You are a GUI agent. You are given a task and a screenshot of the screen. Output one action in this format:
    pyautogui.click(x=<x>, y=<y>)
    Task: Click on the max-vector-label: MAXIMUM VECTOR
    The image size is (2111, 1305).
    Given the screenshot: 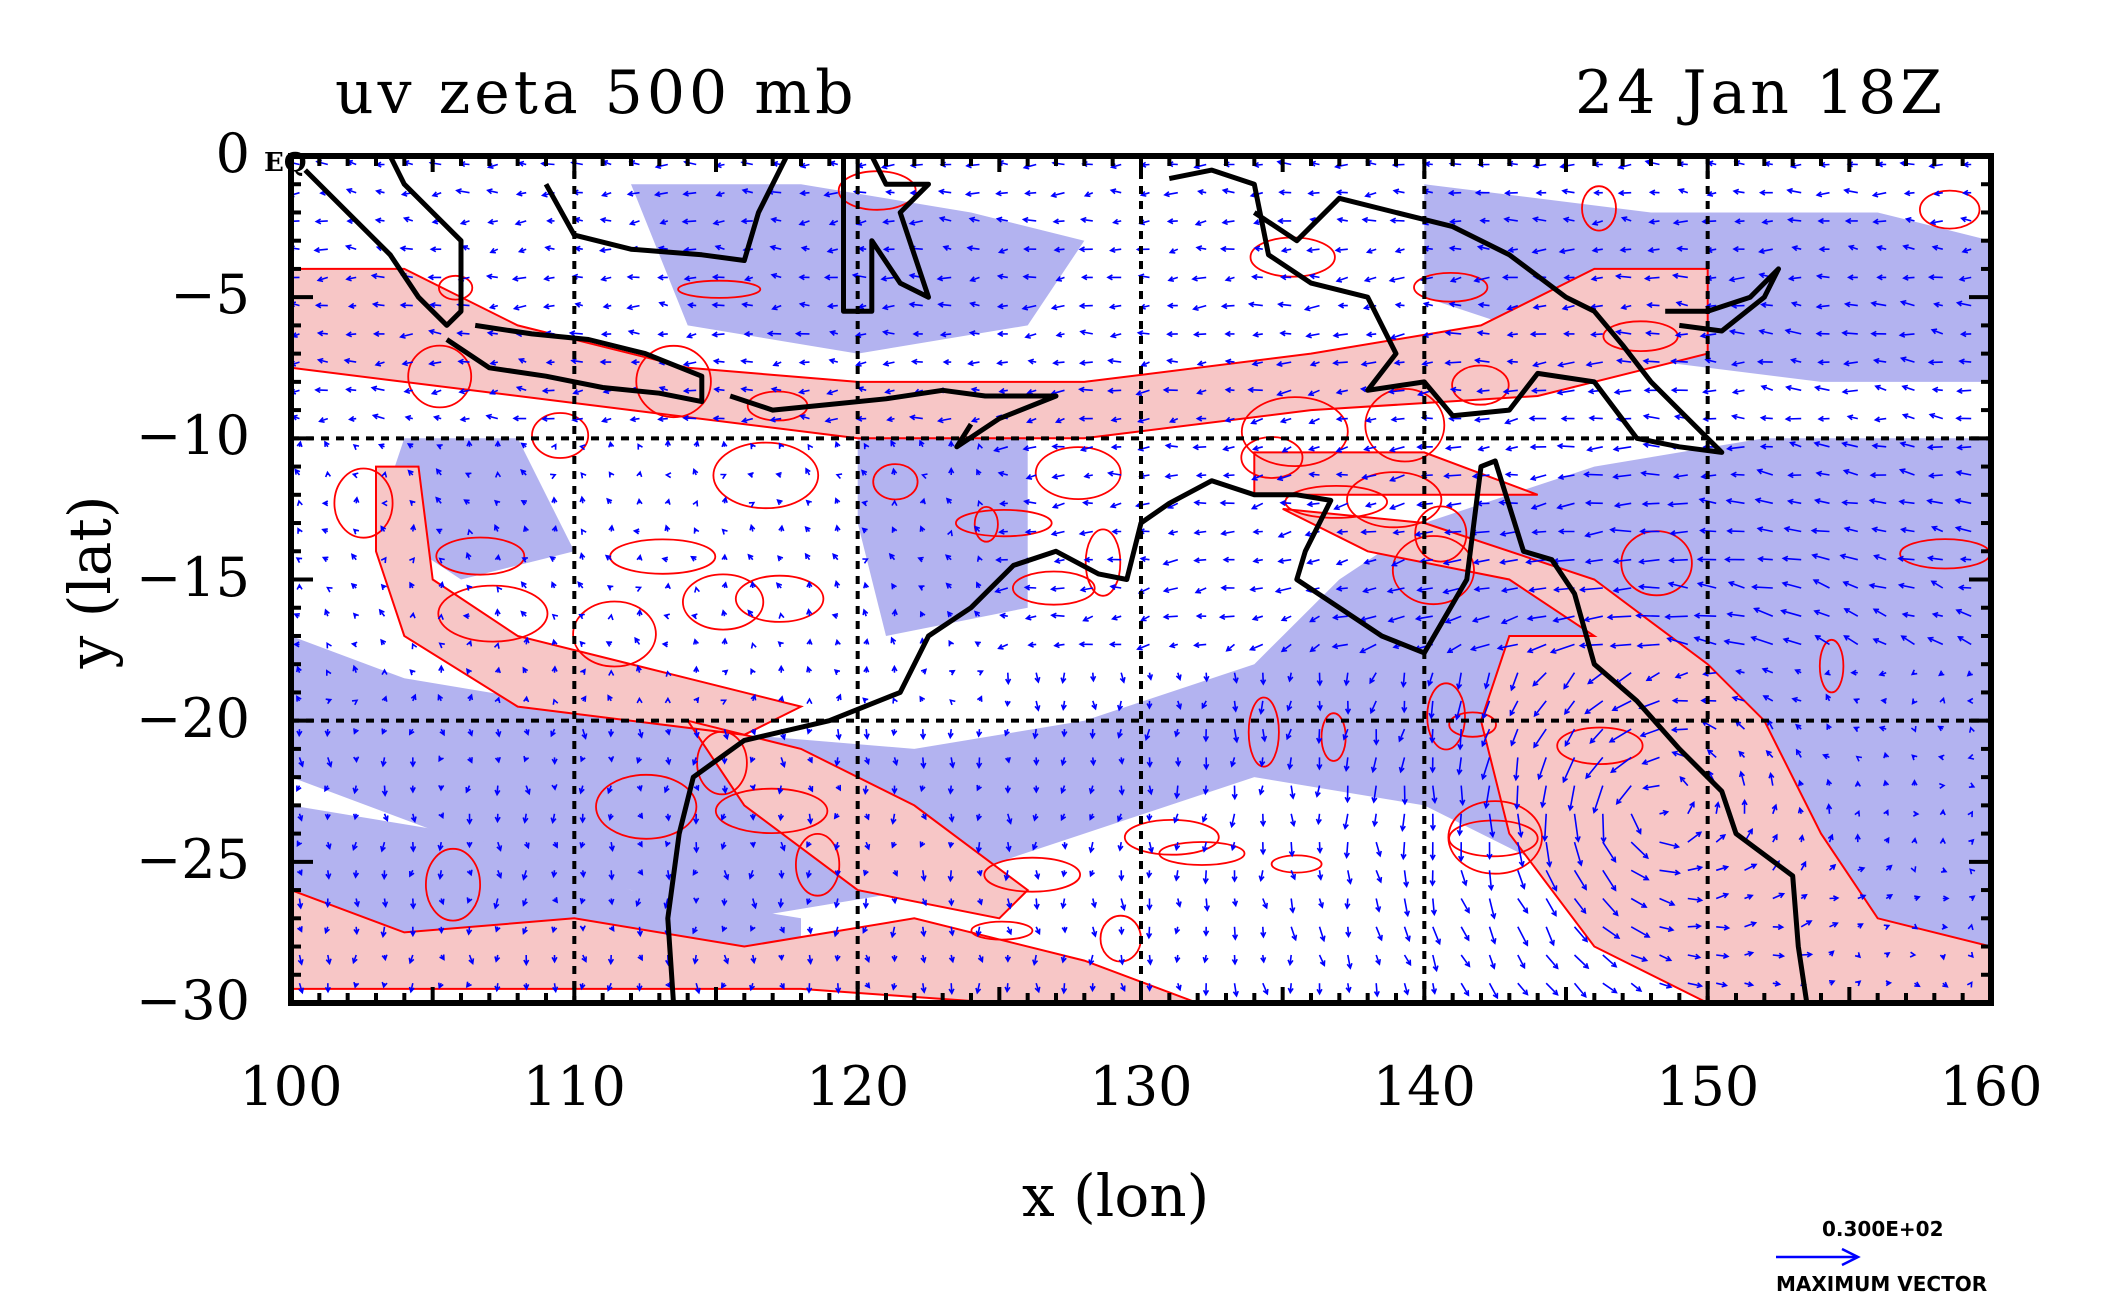 What is the action you would take?
    pyautogui.click(x=1882, y=1284)
    